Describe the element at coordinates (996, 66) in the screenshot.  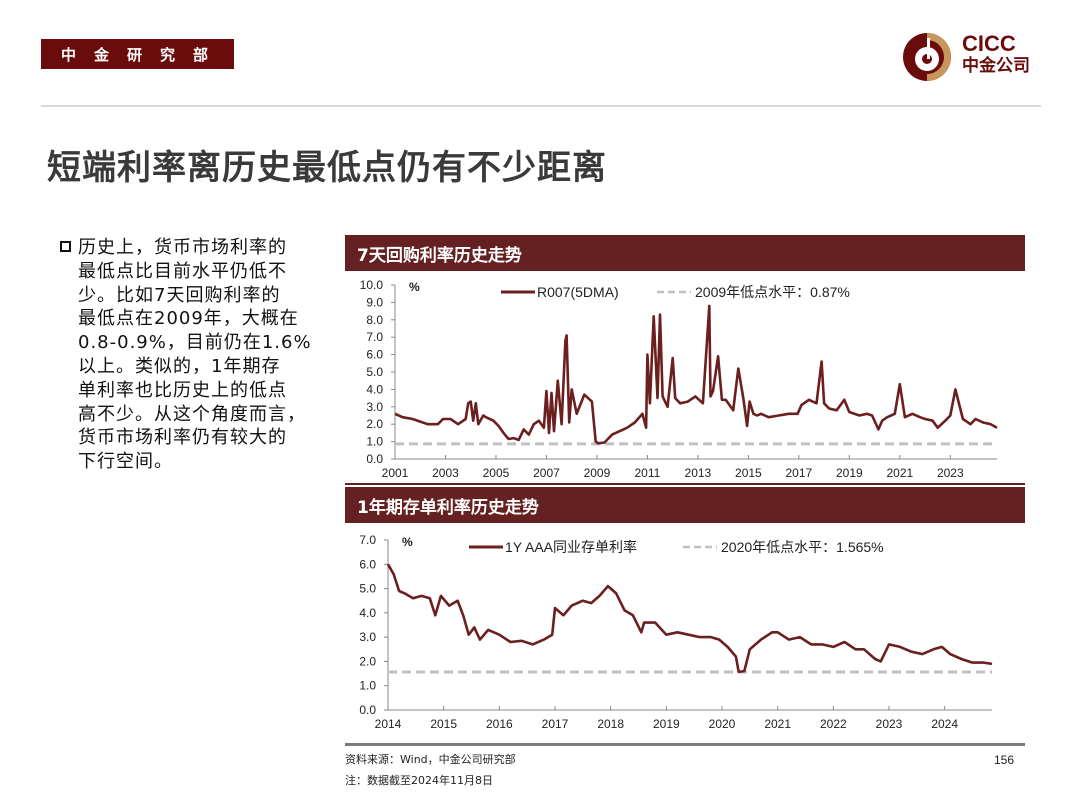
I see `logo-text-cn: 中金公司` at that location.